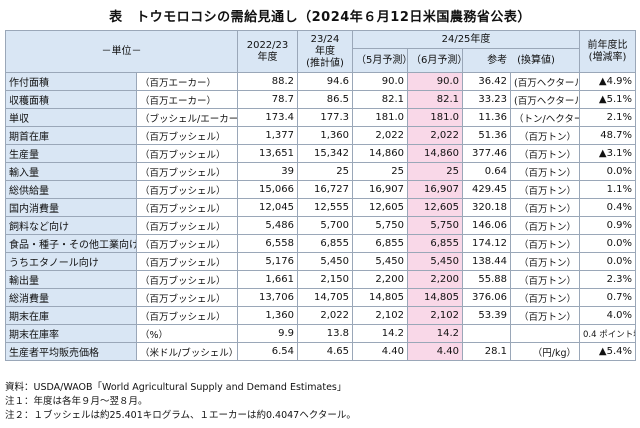  What do you see at coordinates (187, 351) in the screenshot?
I see `row-unit: （米ドル/ブッシェル）` at bounding box center [187, 351].